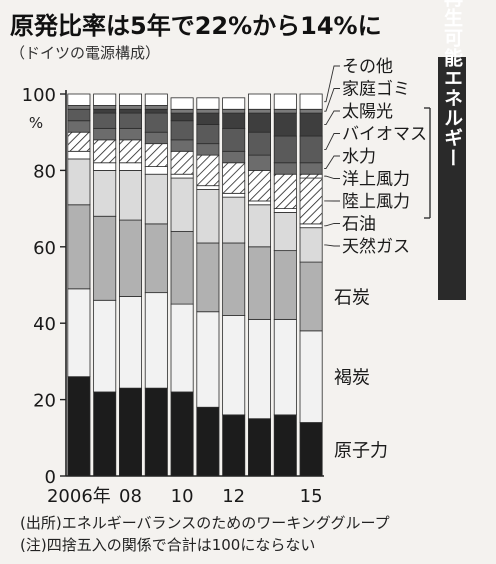  Describe the element at coordinates (208, 277) in the screenshot. I see `bar-segment-石炭-11` at that location.